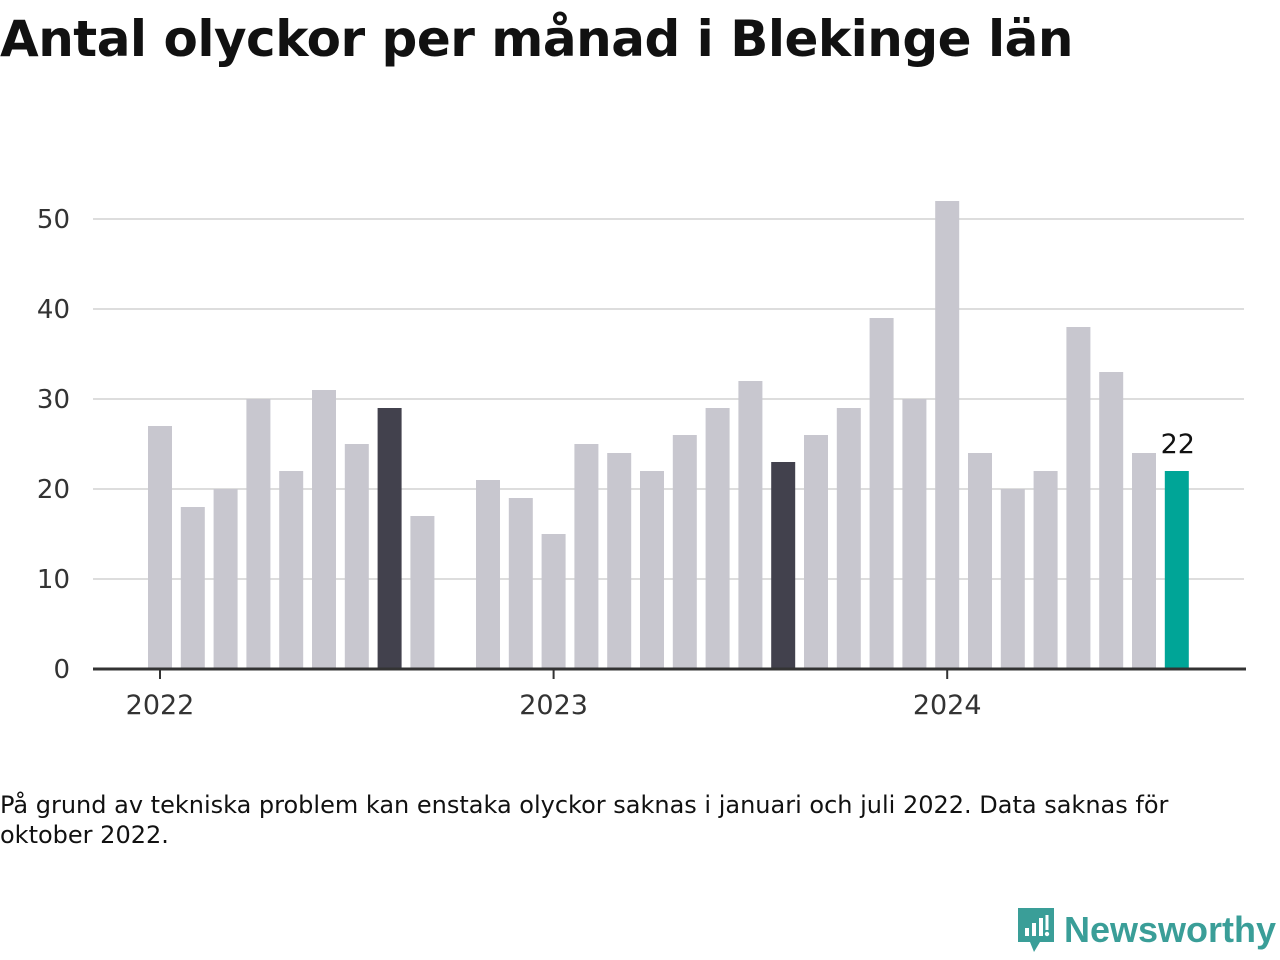  I want to click on x-tick-label: 2022, so click(160, 705).